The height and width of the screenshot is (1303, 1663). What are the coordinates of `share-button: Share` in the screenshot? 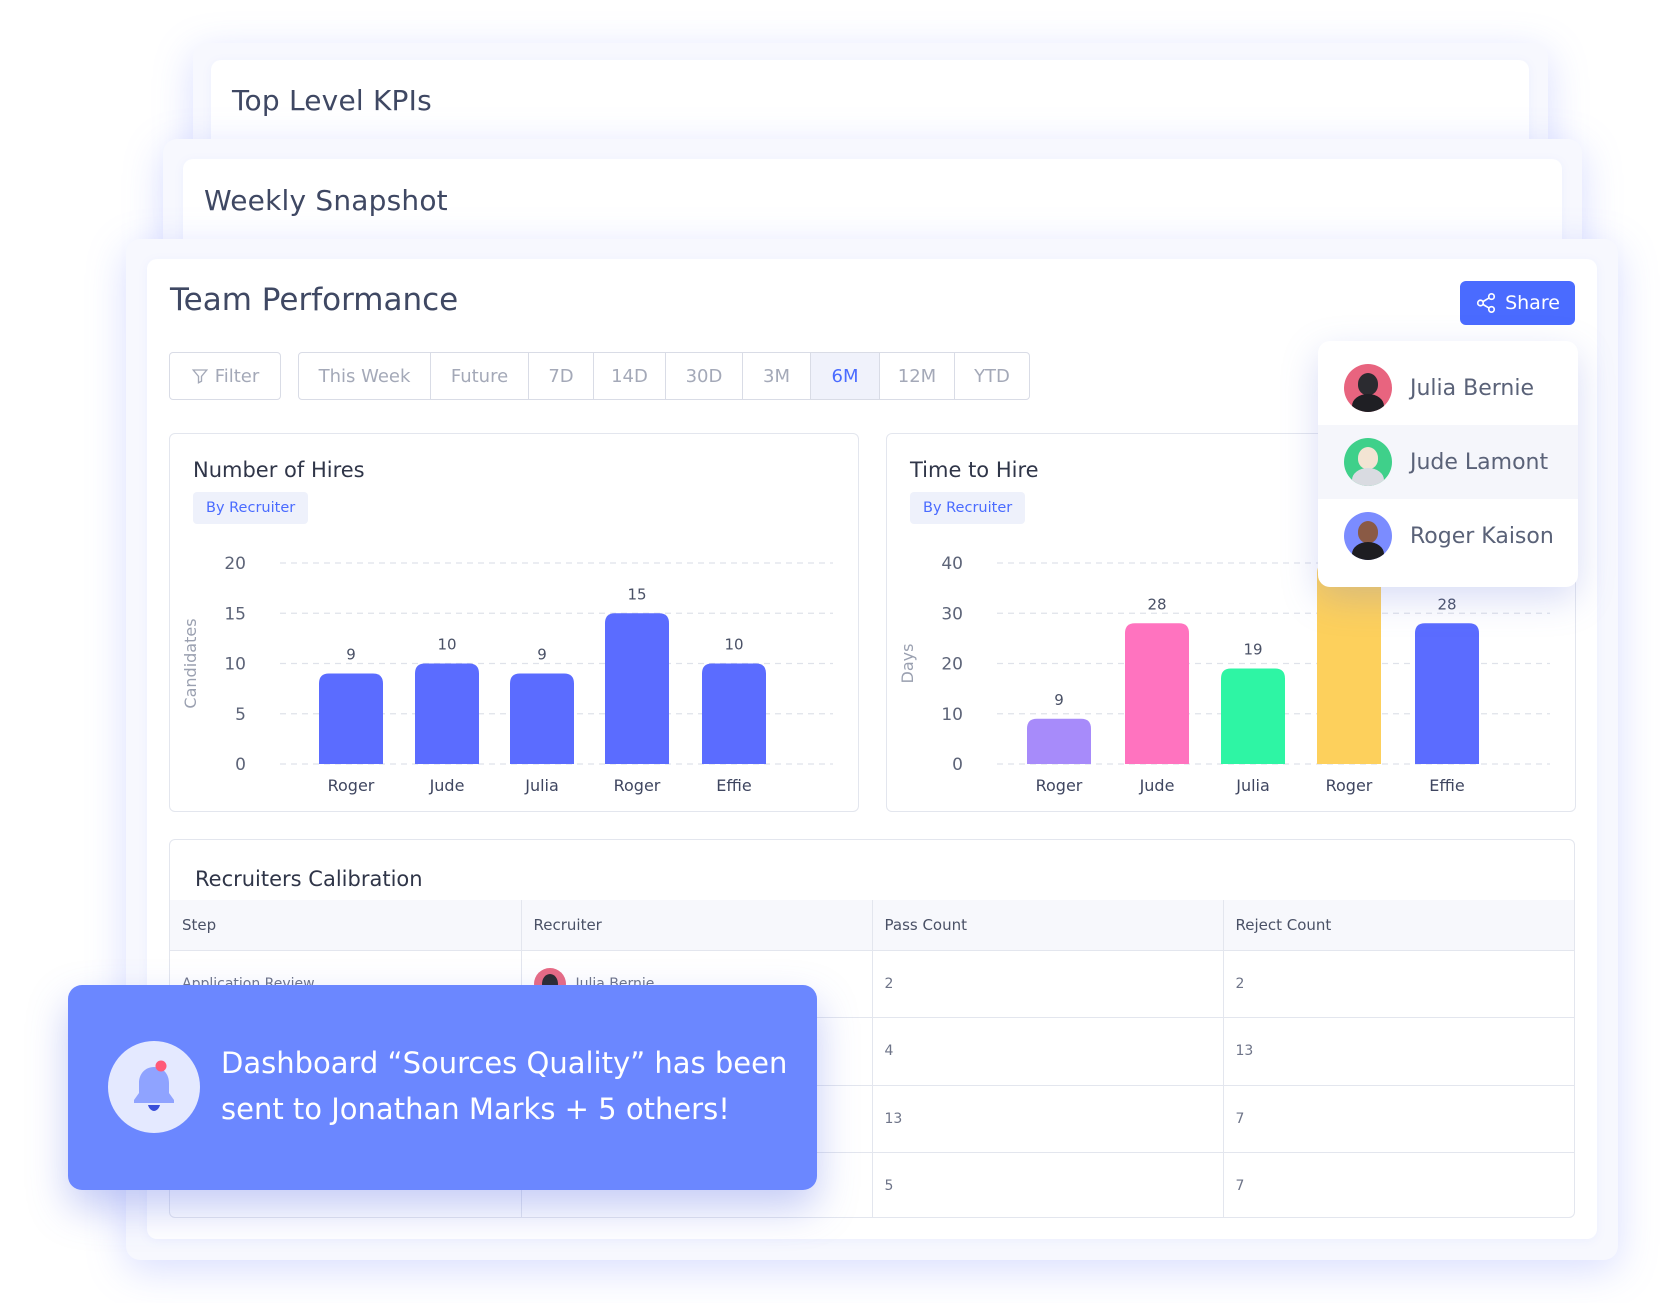 It's located at (1517, 303).